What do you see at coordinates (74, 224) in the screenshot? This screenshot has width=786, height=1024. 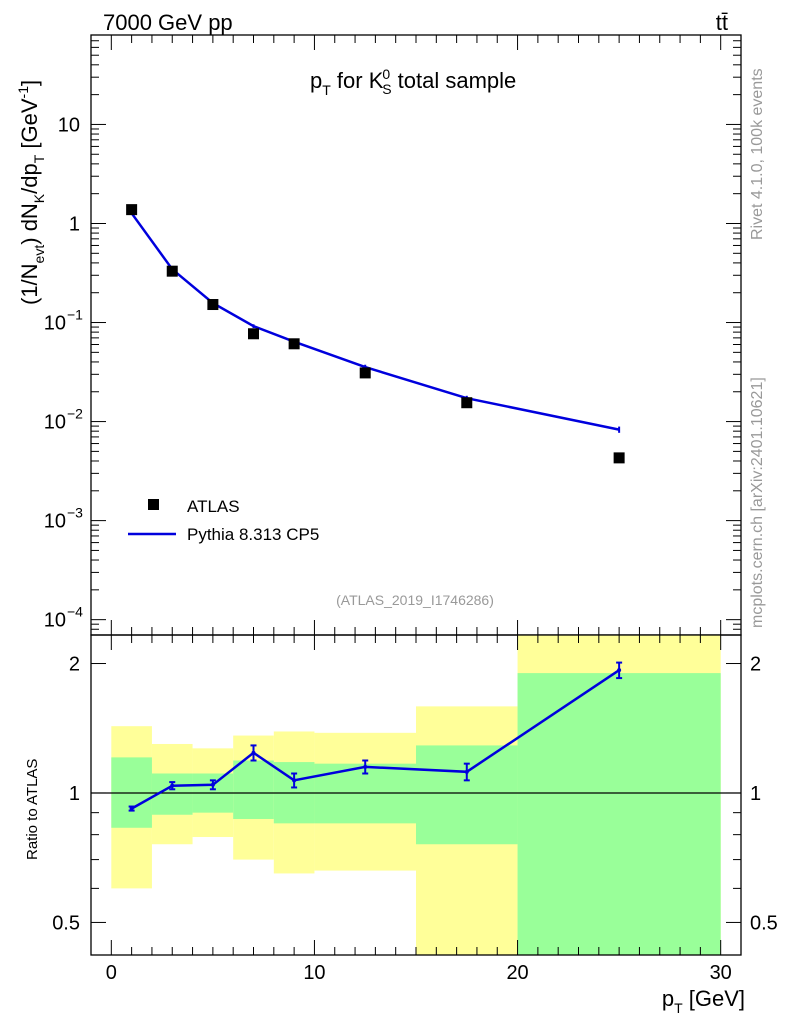 I see `main-y-tick-label: 1` at bounding box center [74, 224].